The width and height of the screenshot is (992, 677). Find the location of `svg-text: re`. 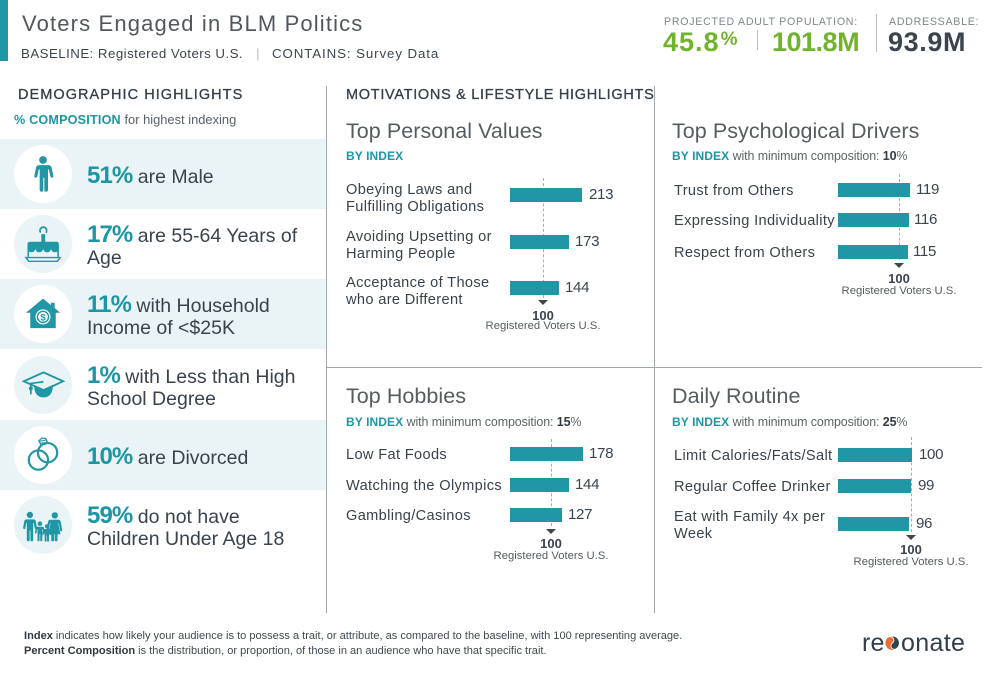

svg-text: re is located at coordinates (873, 643).